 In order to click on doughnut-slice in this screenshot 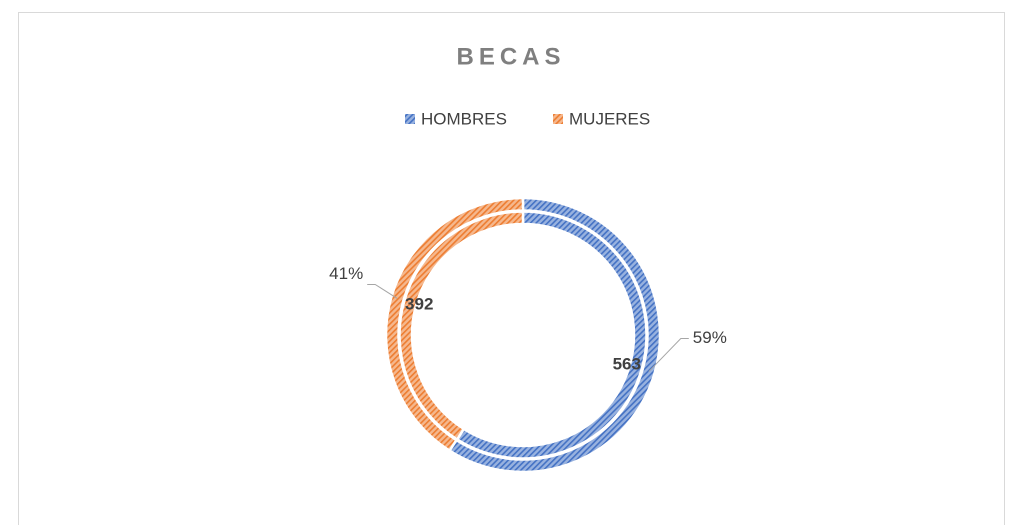, I will do `click(454, 324)`.